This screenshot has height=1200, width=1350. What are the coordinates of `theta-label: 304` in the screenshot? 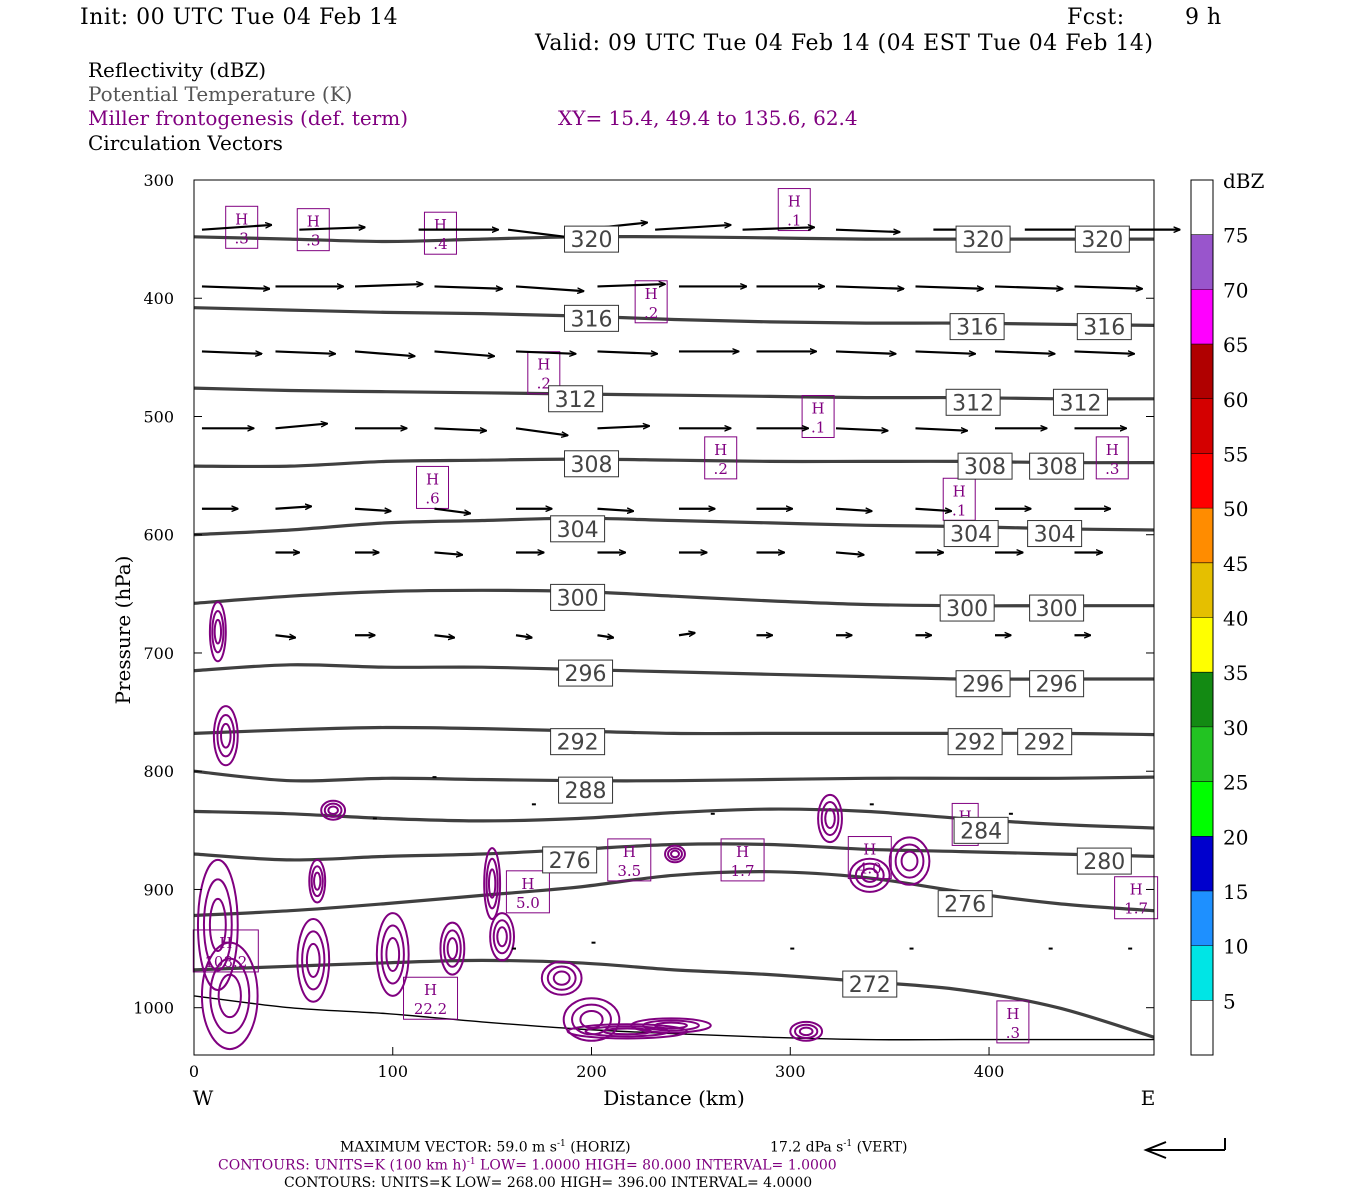 It's located at (578, 529).